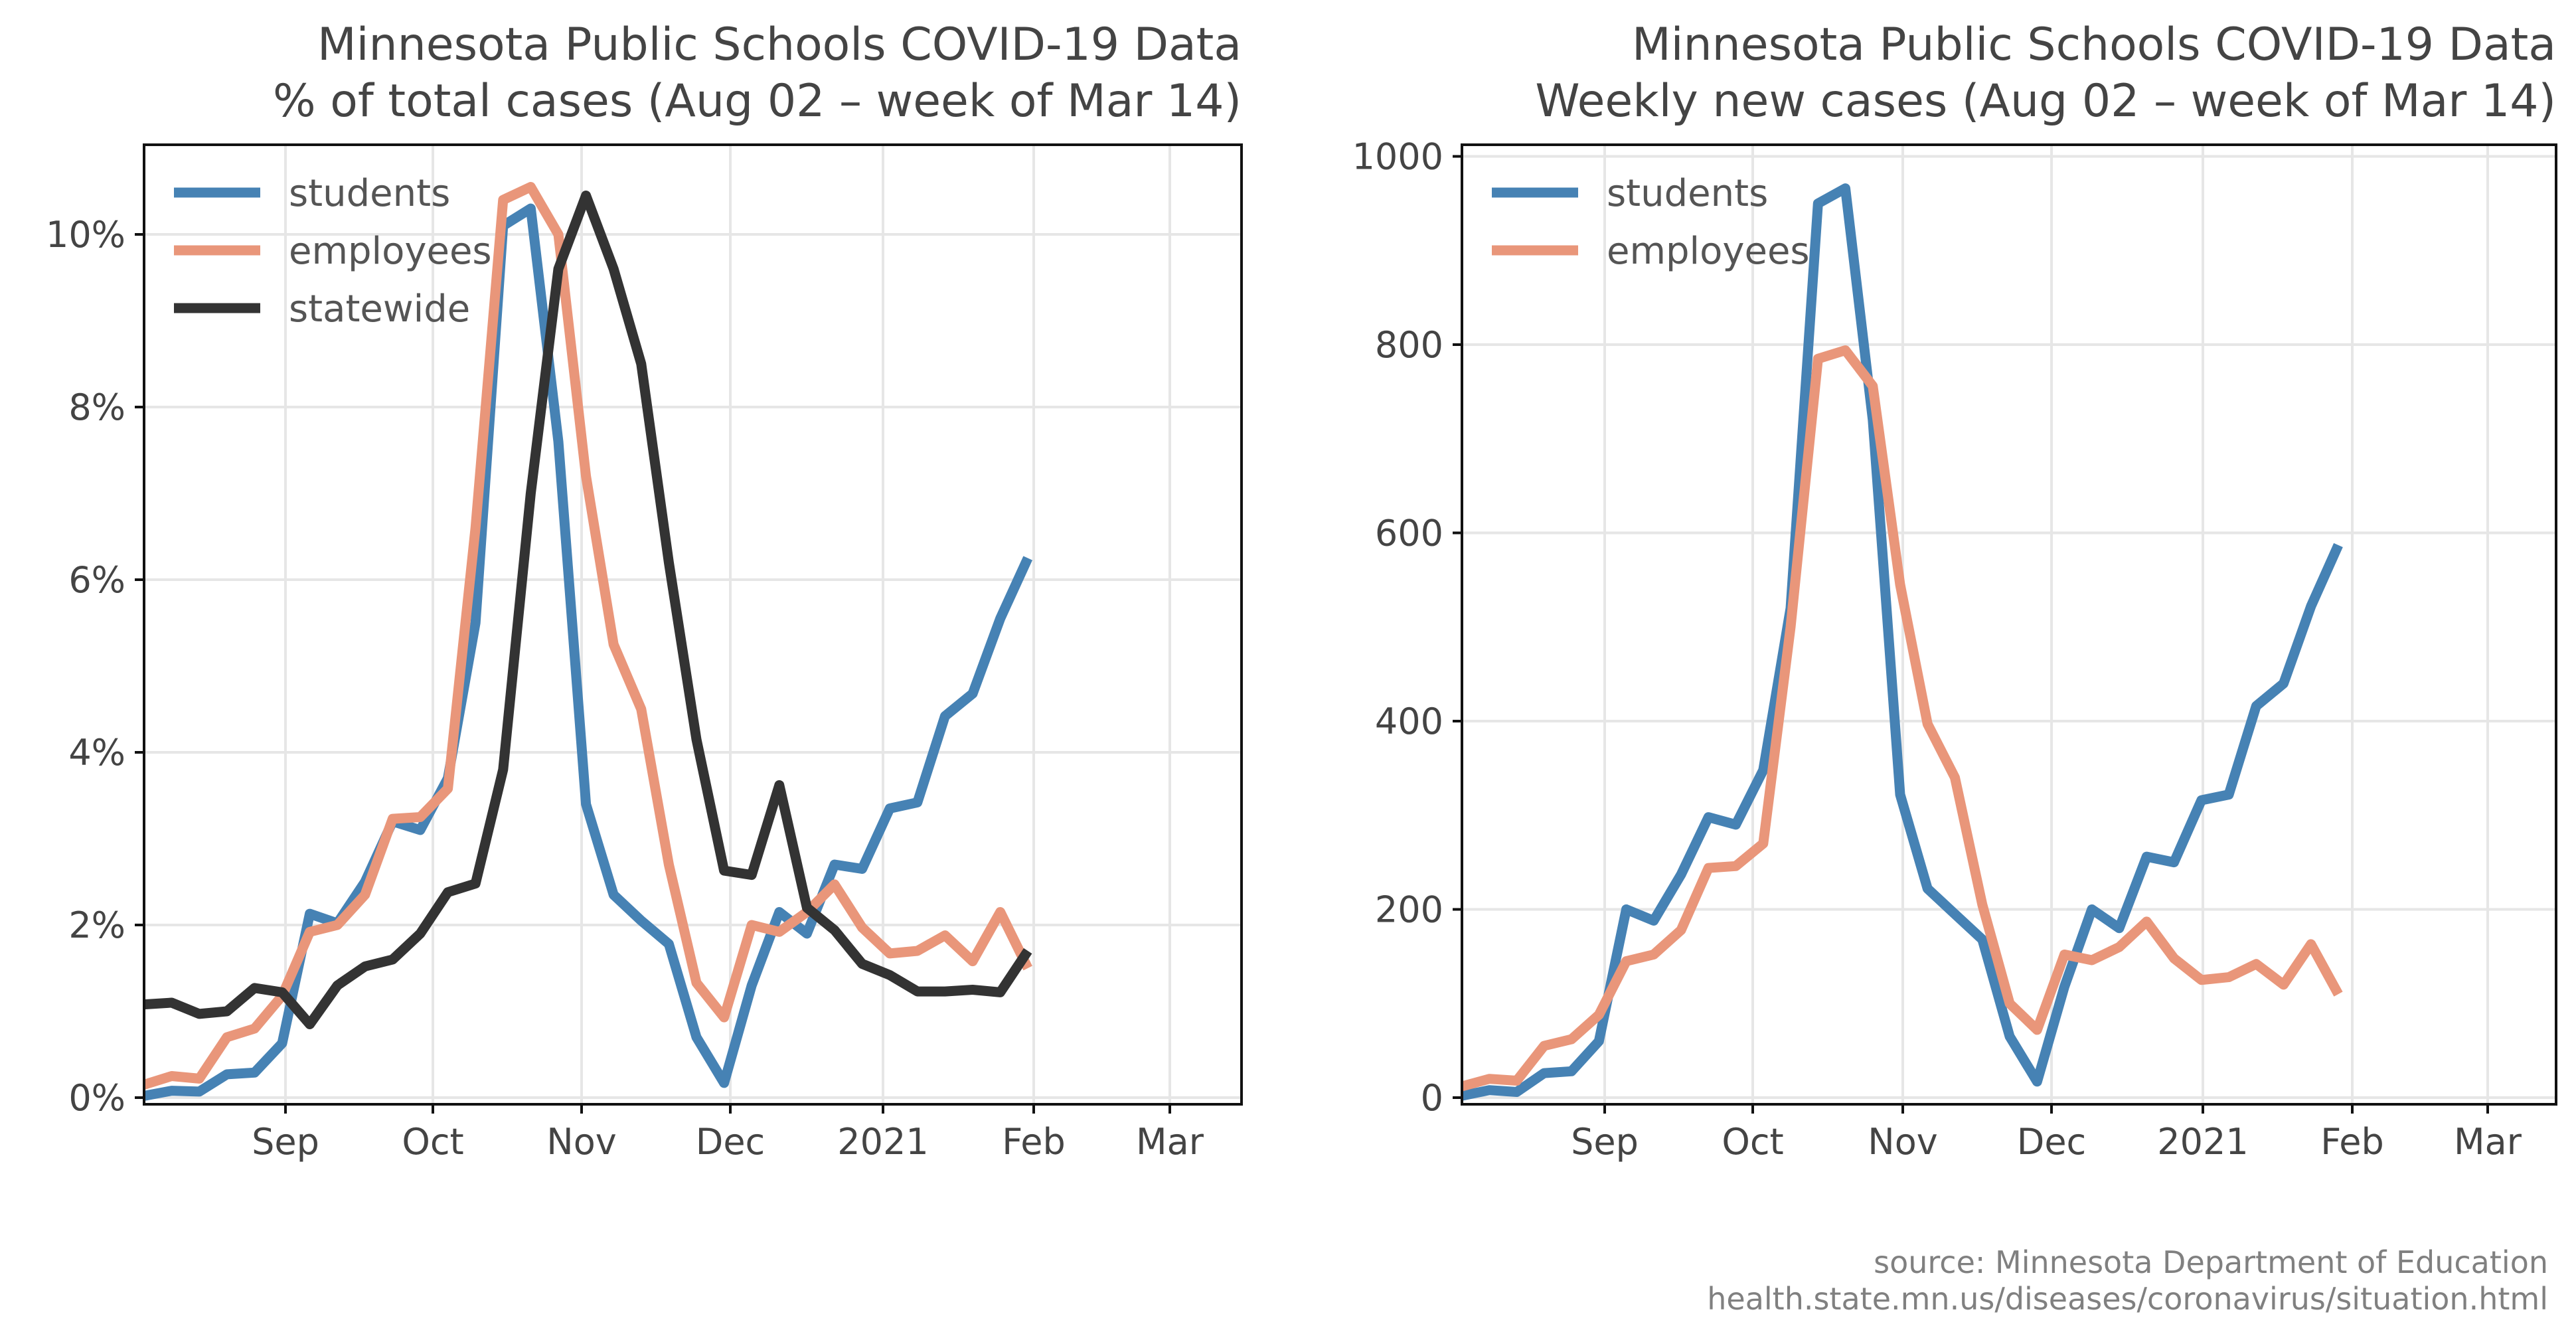 The image size is (2576, 1340). Describe the element at coordinates (96, 753) in the screenshot. I see `y-tick-label: 4%` at that location.